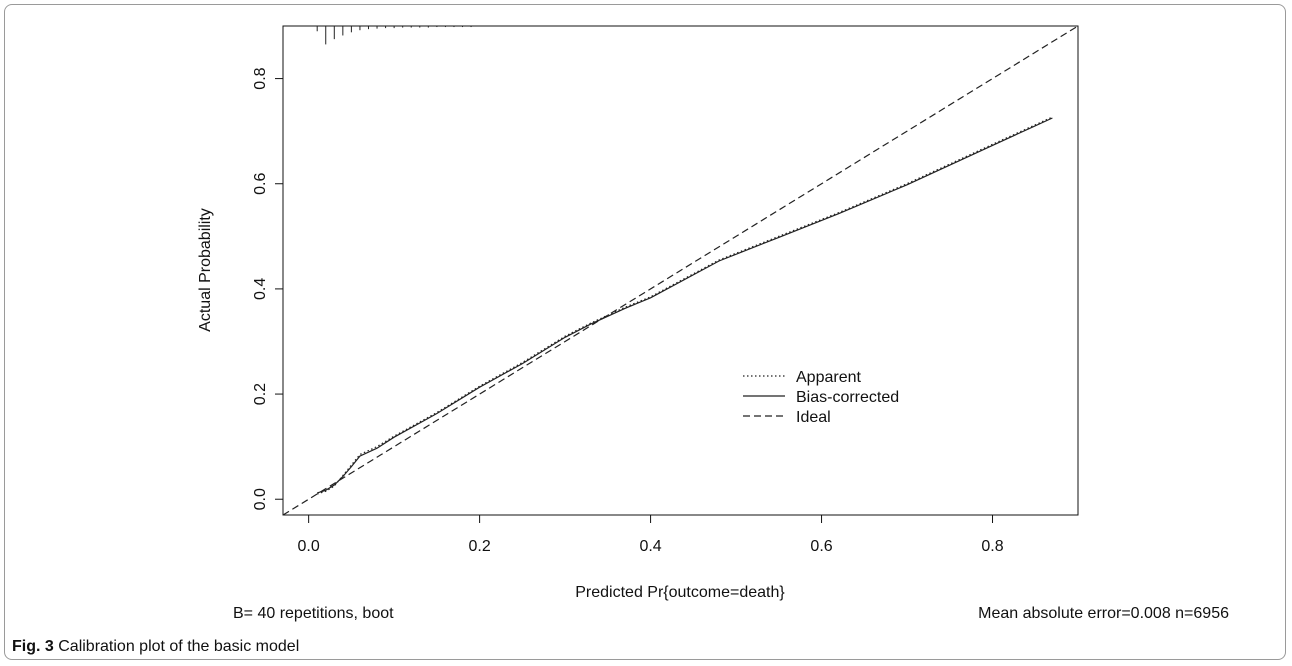  What do you see at coordinates (1103, 613) in the screenshot?
I see `error-note: Mean absolute error=0.008 n=6956` at bounding box center [1103, 613].